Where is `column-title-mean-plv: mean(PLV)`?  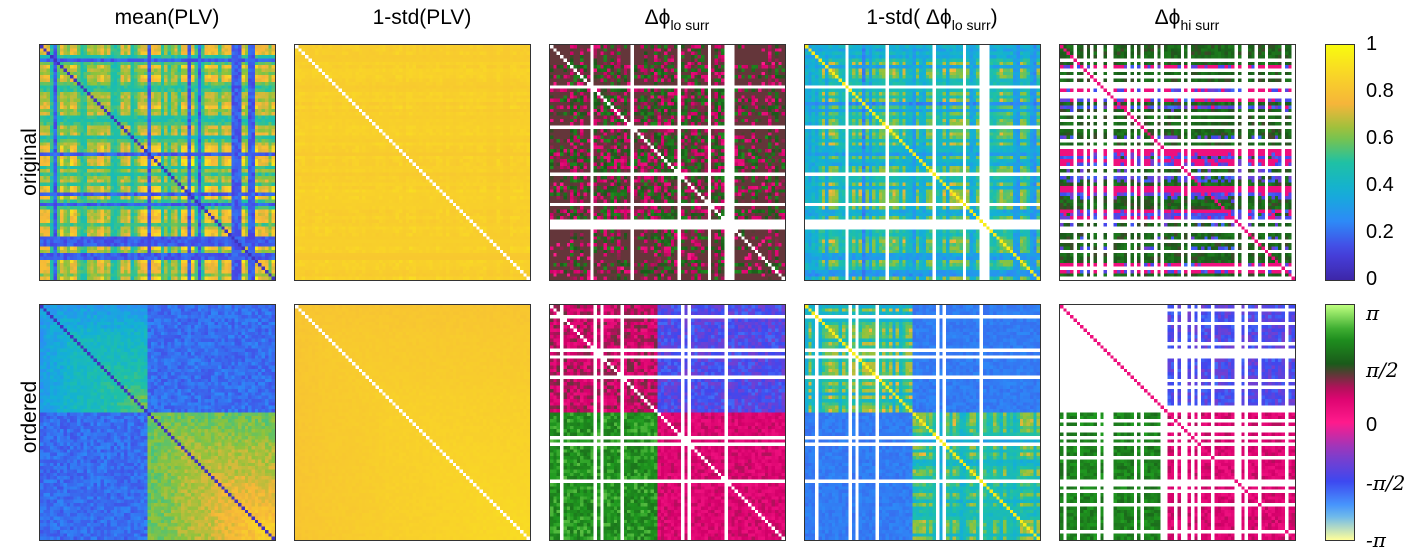
column-title-mean-plv: mean(PLV) is located at coordinates (167, 19).